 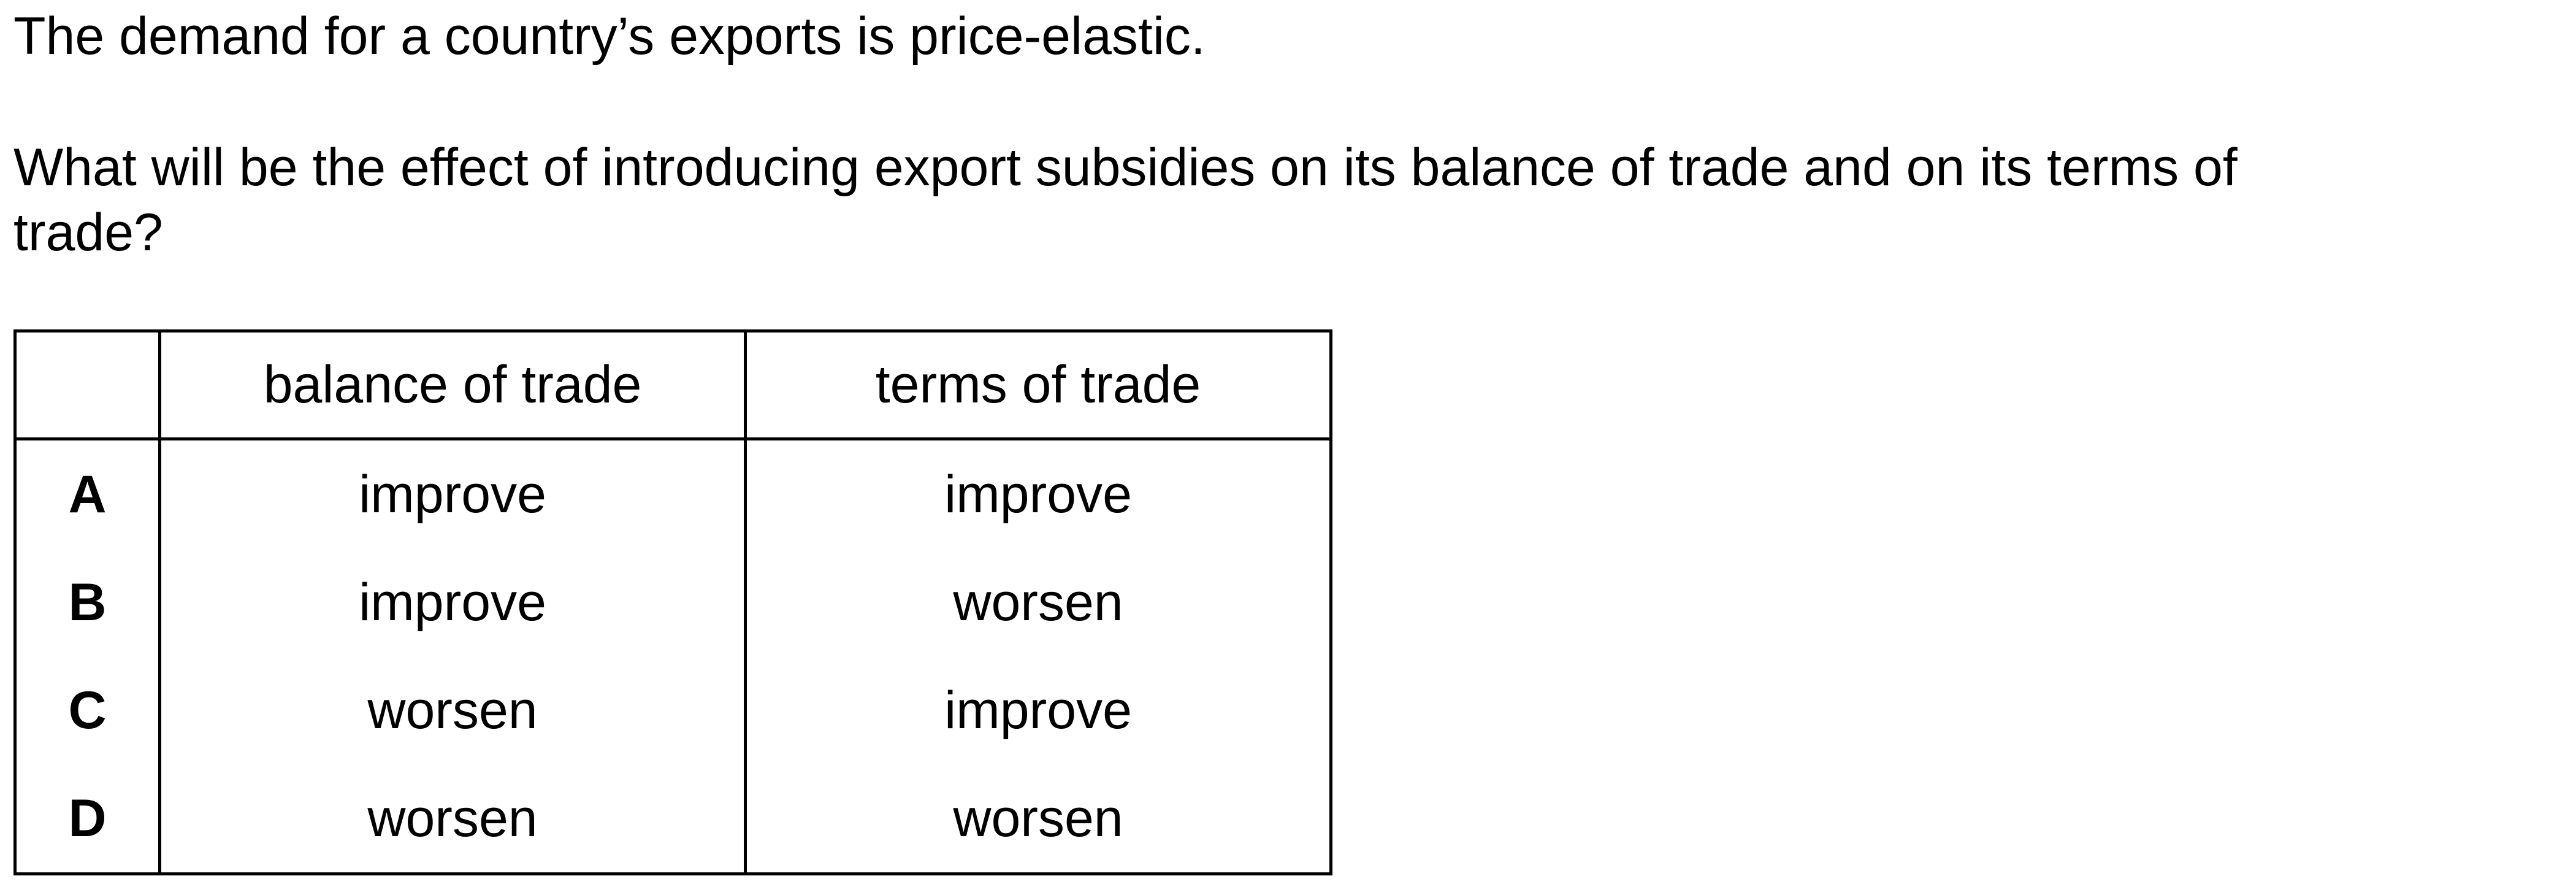 I want to click on option-key: B, so click(x=87, y=602).